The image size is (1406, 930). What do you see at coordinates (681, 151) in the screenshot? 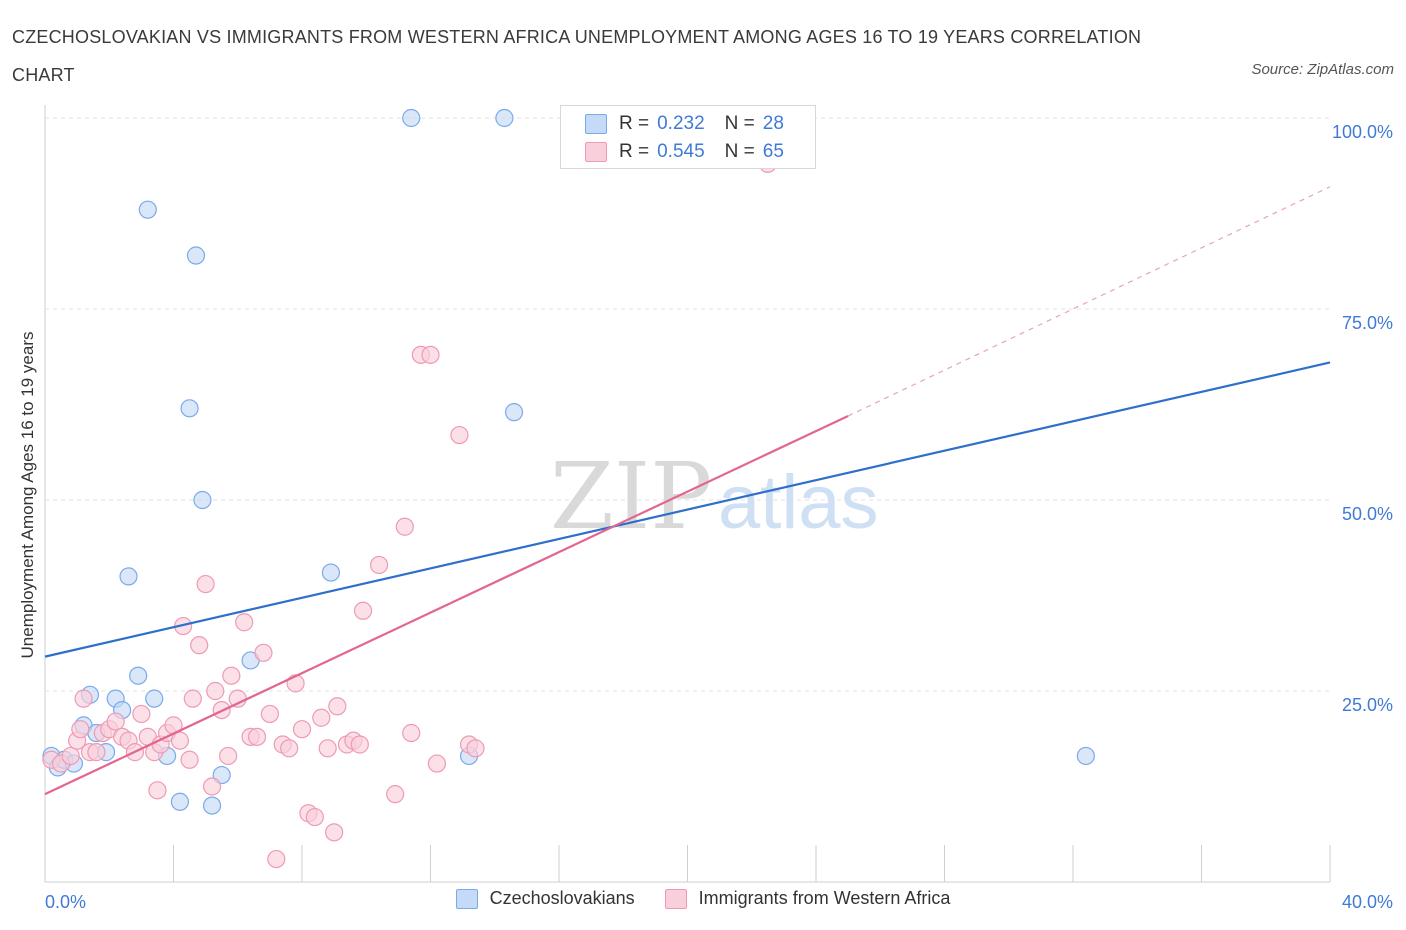
I see `r-value: 0.545` at bounding box center [681, 151].